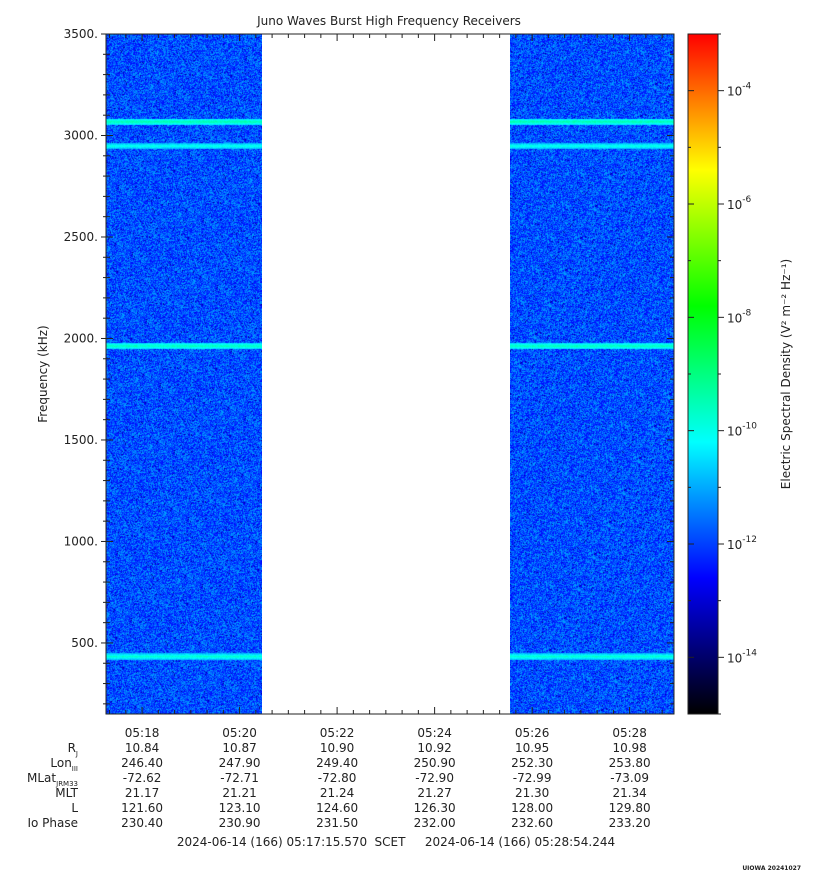 Image resolution: width=815 pixels, height=880 pixels. What do you see at coordinates (239, 748) in the screenshot?
I see `ephemeris-value: 10.87` at bounding box center [239, 748].